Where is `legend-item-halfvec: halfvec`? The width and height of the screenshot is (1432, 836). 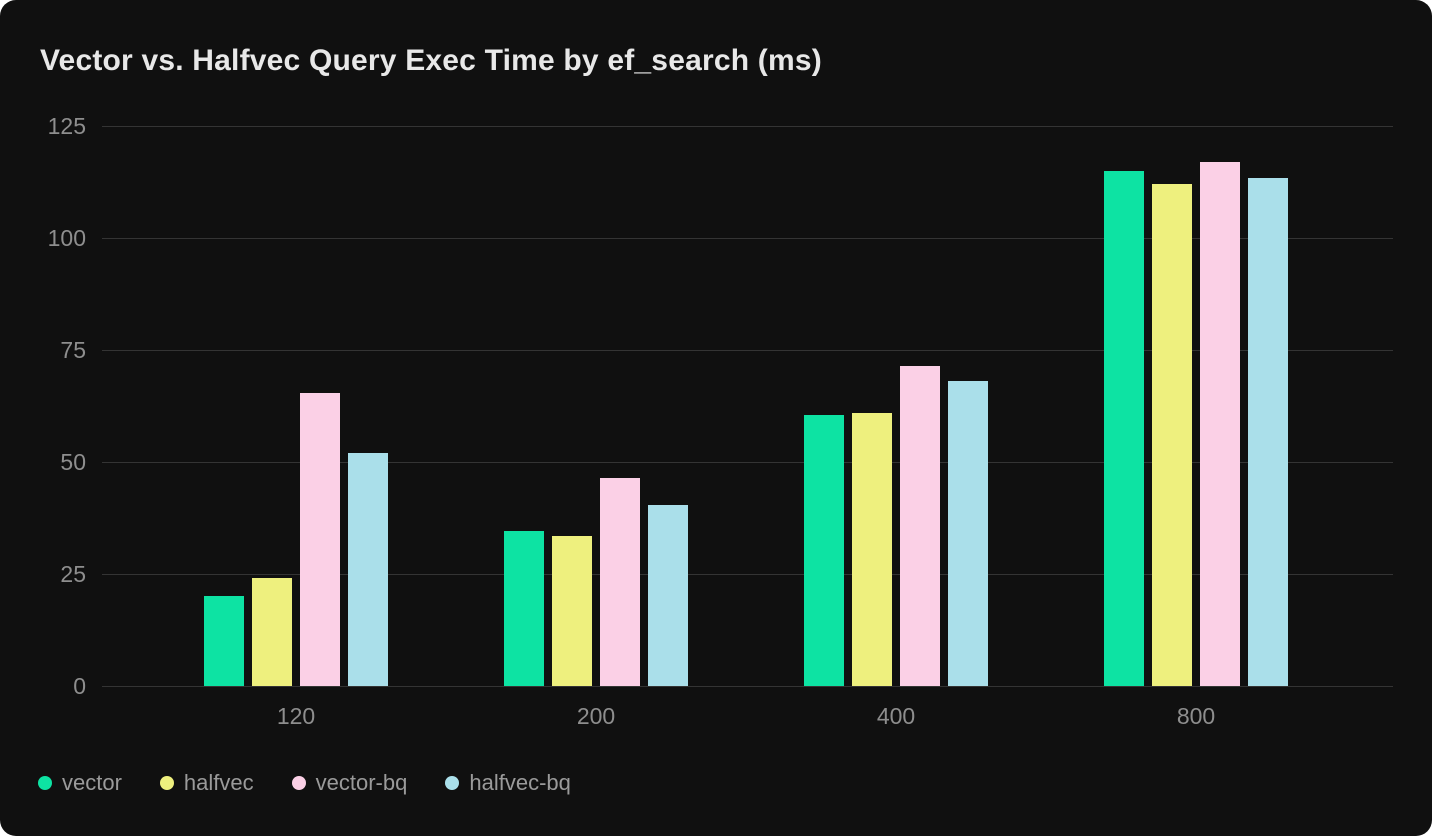
legend-item-halfvec: halfvec is located at coordinates (206, 783).